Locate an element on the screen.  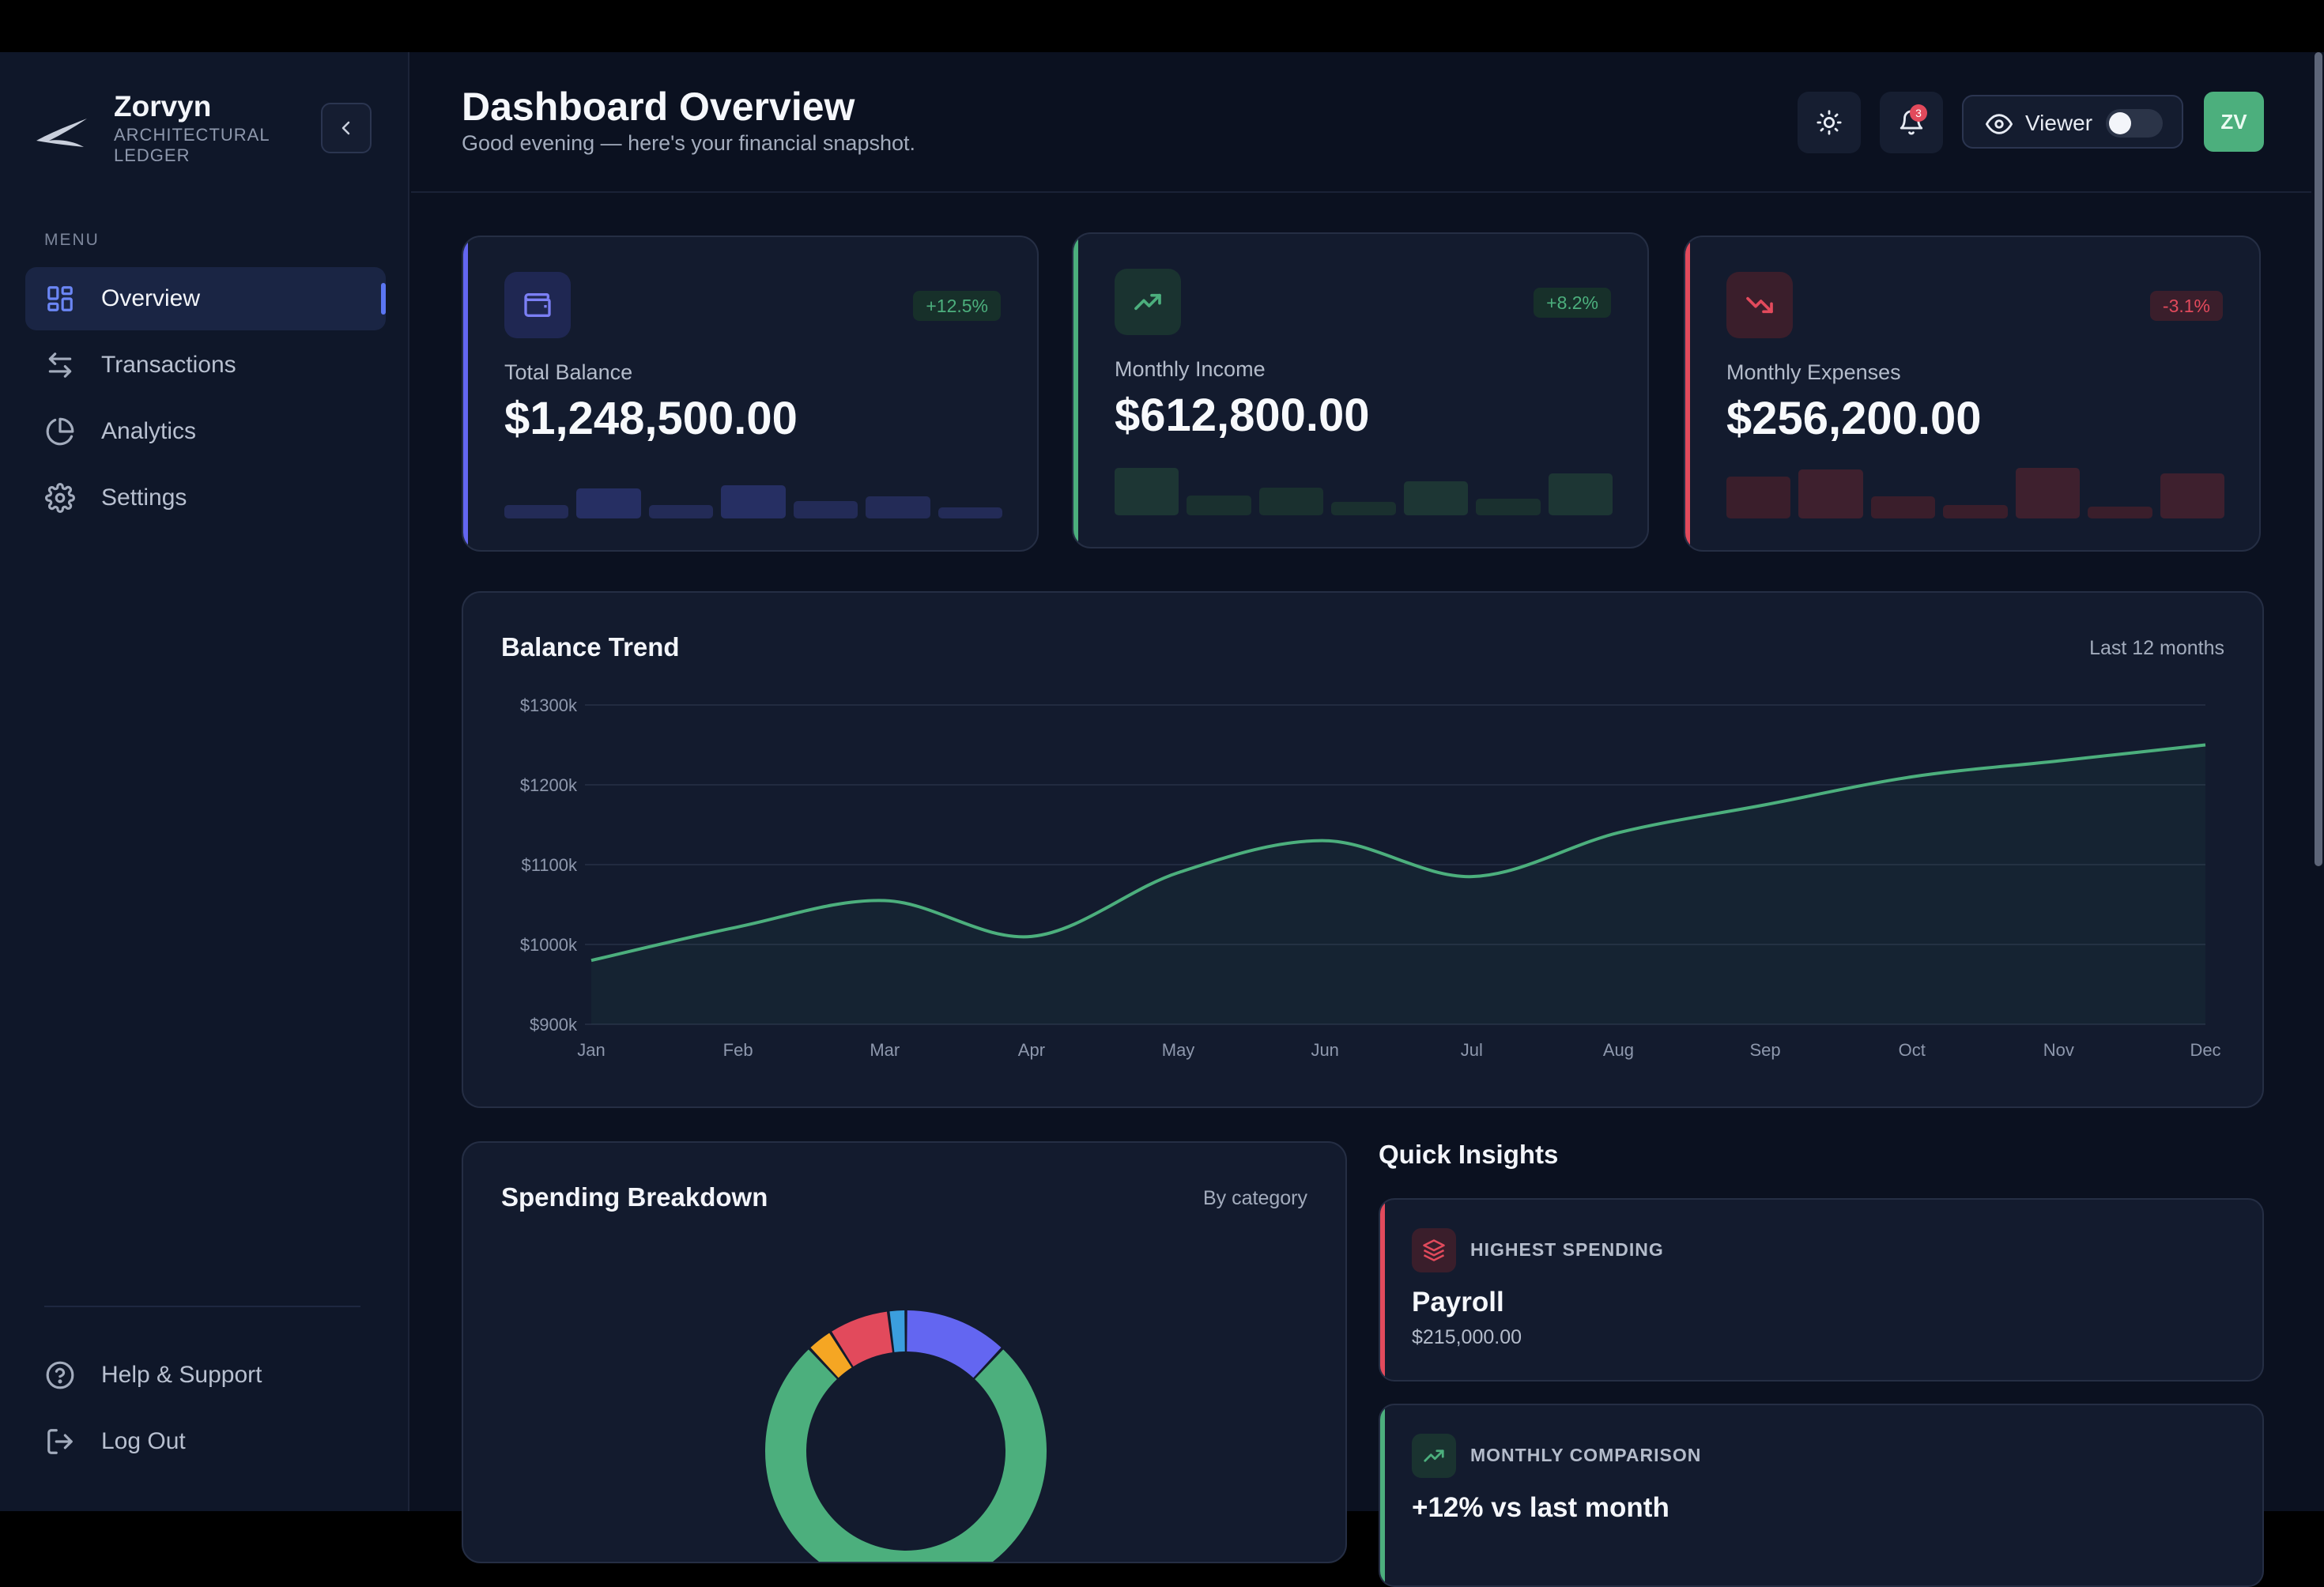
notifications-button: 3 is located at coordinates (1911, 122).